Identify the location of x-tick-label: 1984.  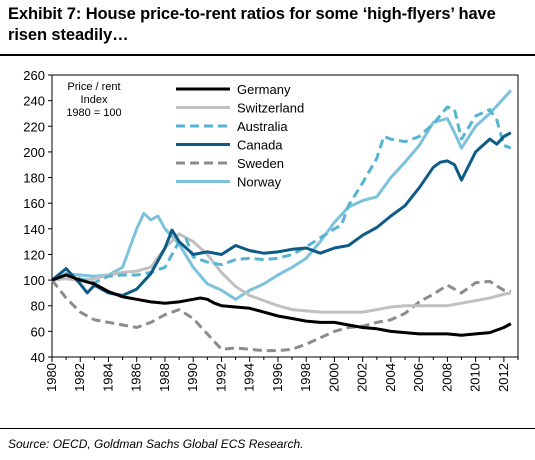
(107, 377).